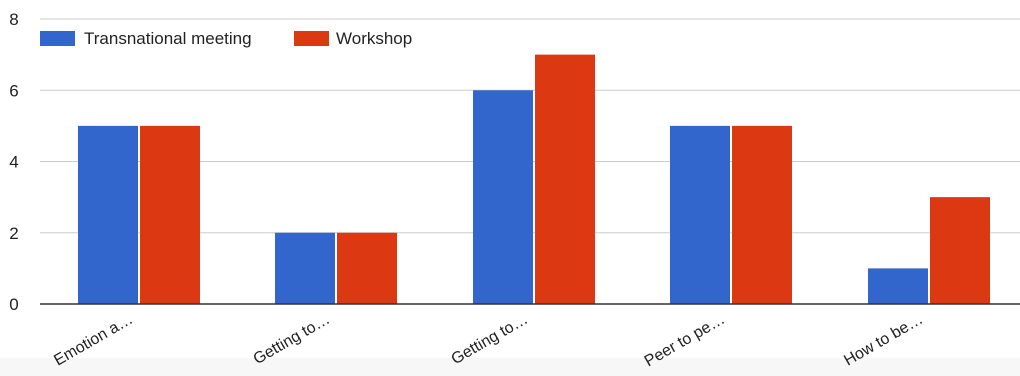 This screenshot has width=1020, height=376. I want to click on y-tick-label: 6, so click(13, 90).